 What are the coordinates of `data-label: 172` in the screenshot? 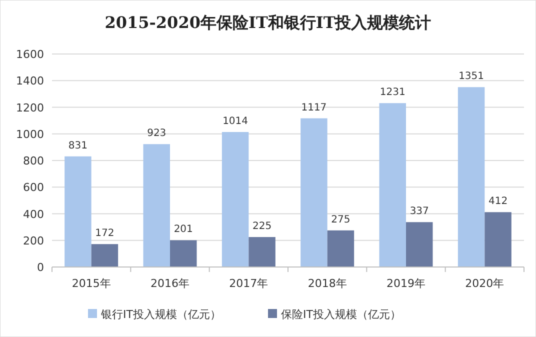 It's located at (104, 234).